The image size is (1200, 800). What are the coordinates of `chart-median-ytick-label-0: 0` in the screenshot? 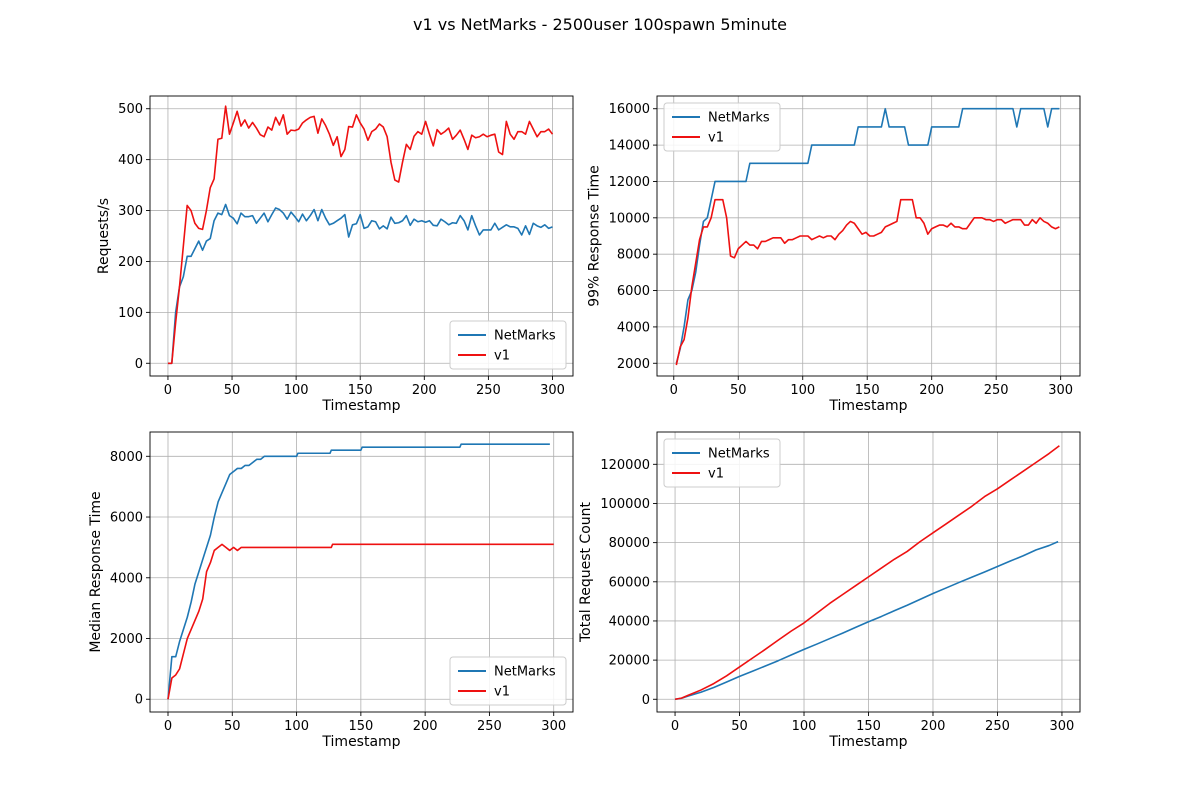 It's located at (139, 700).